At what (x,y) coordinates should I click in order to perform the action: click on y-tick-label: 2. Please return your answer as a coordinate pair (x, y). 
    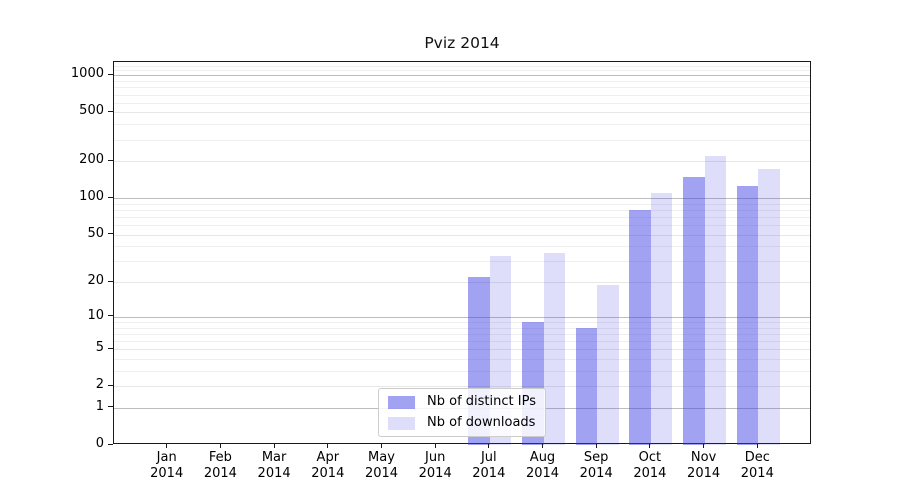
    Looking at the image, I should click on (99, 385).